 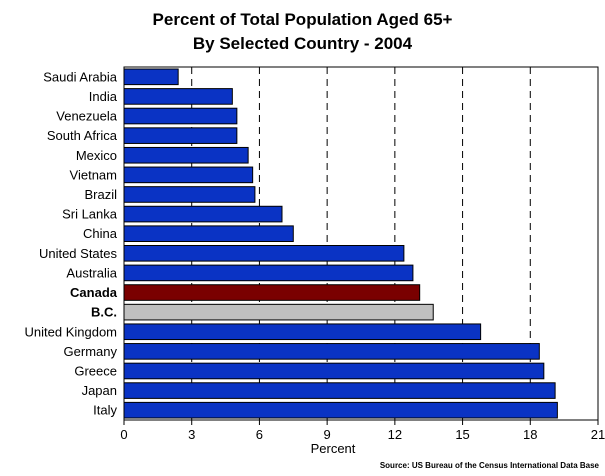 What do you see at coordinates (268, 273) in the screenshot?
I see `bar-australia` at bounding box center [268, 273].